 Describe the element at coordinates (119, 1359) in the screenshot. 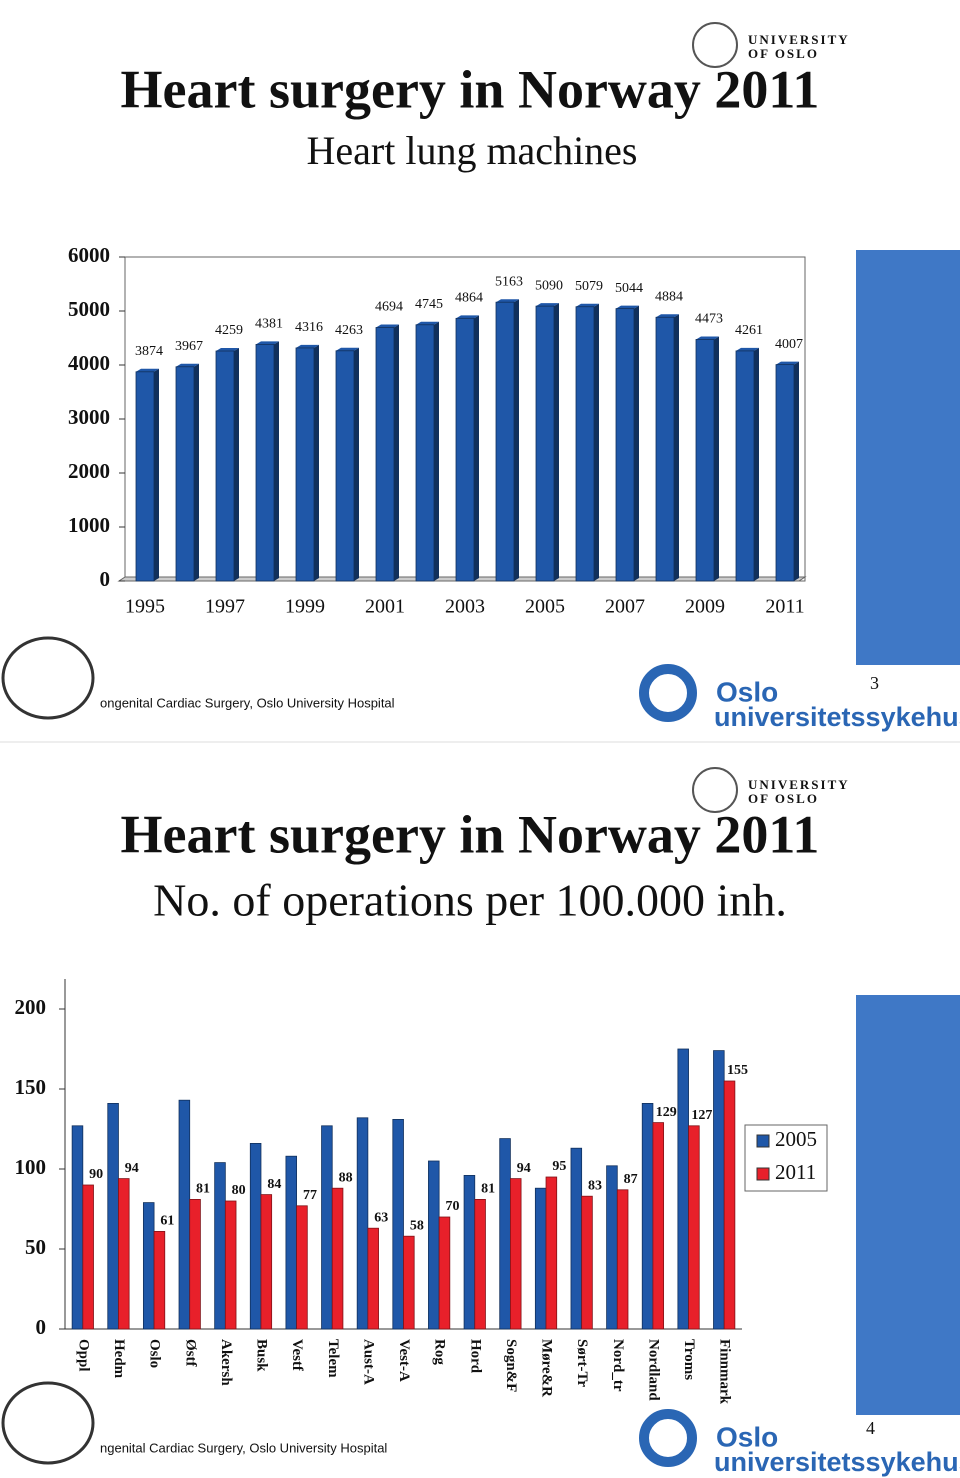

I see `x-tick-label: Hedm` at that location.